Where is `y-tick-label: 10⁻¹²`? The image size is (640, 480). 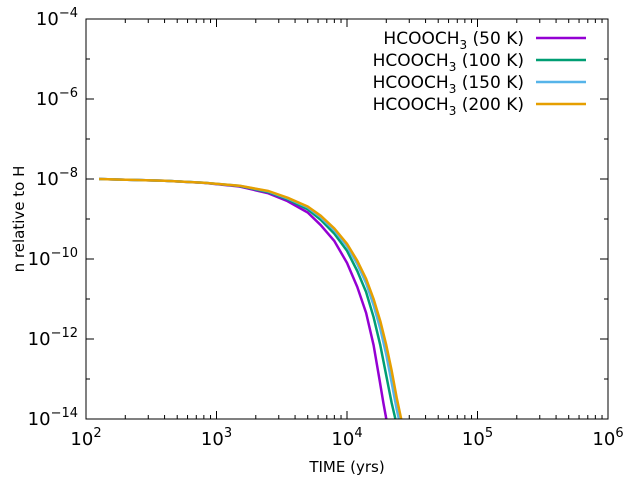 y-tick-label: 10⁻¹² is located at coordinates (53, 338).